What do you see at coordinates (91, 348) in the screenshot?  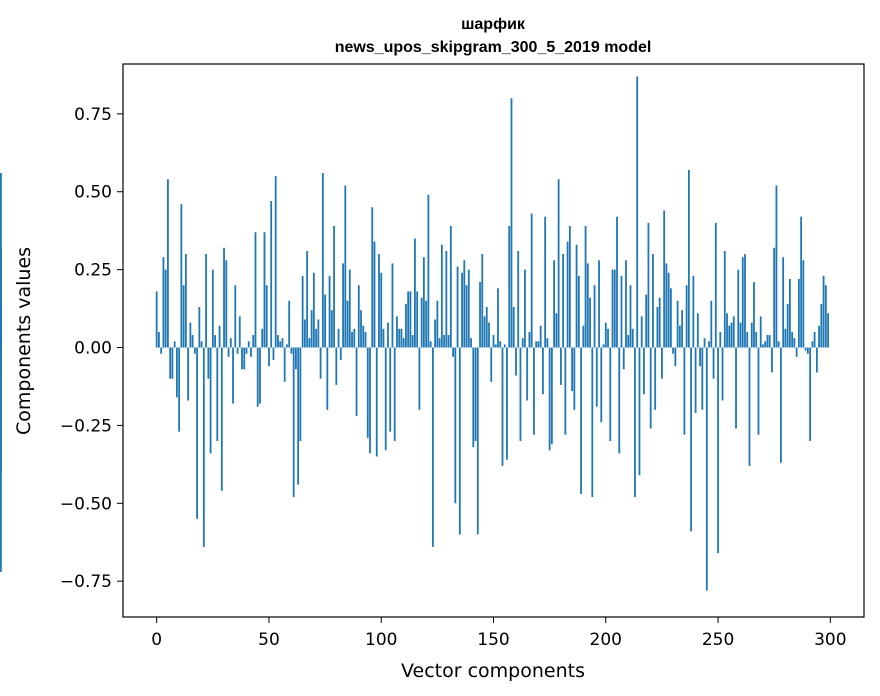 I see `y-axis-ticks: −0.75 −0.50 −0.25 0.00 0.25 0.50 0.75` at bounding box center [91, 348].